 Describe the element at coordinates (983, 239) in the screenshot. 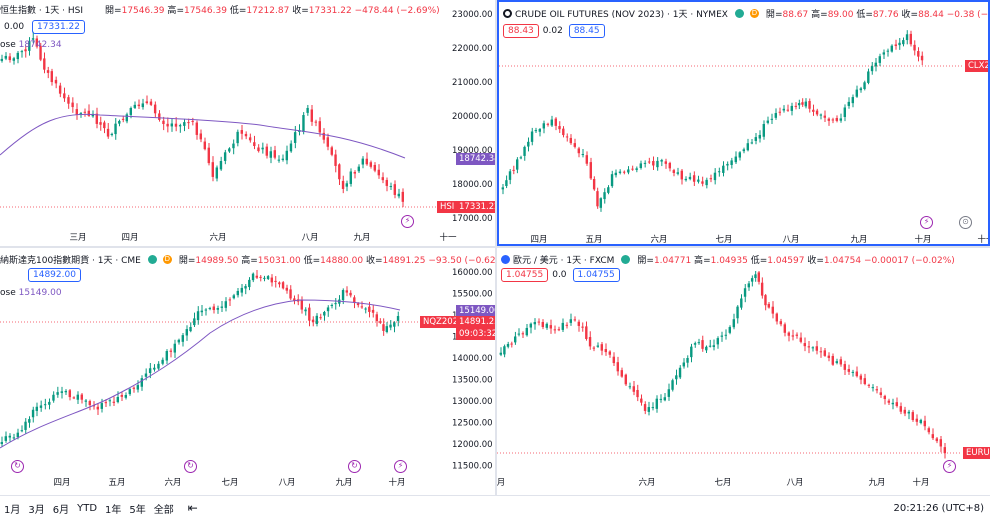

I see `cl-time-tick: 十一` at that location.